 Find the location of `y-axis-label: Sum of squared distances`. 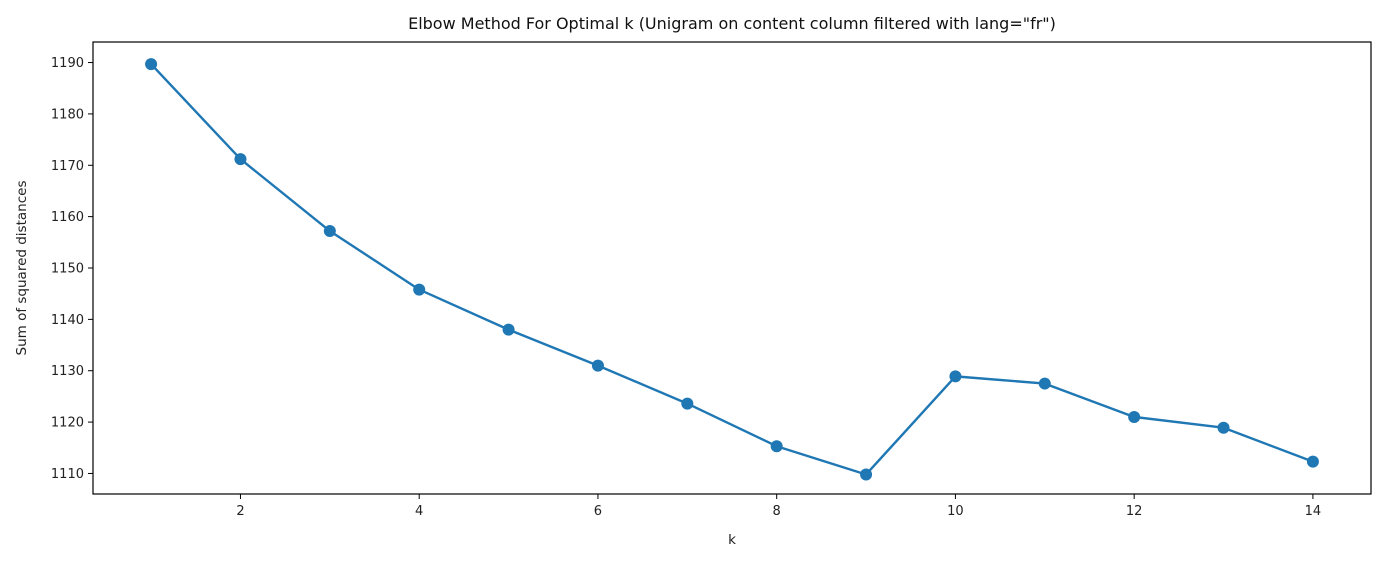

y-axis-label: Sum of squared distances is located at coordinates (22, 268).